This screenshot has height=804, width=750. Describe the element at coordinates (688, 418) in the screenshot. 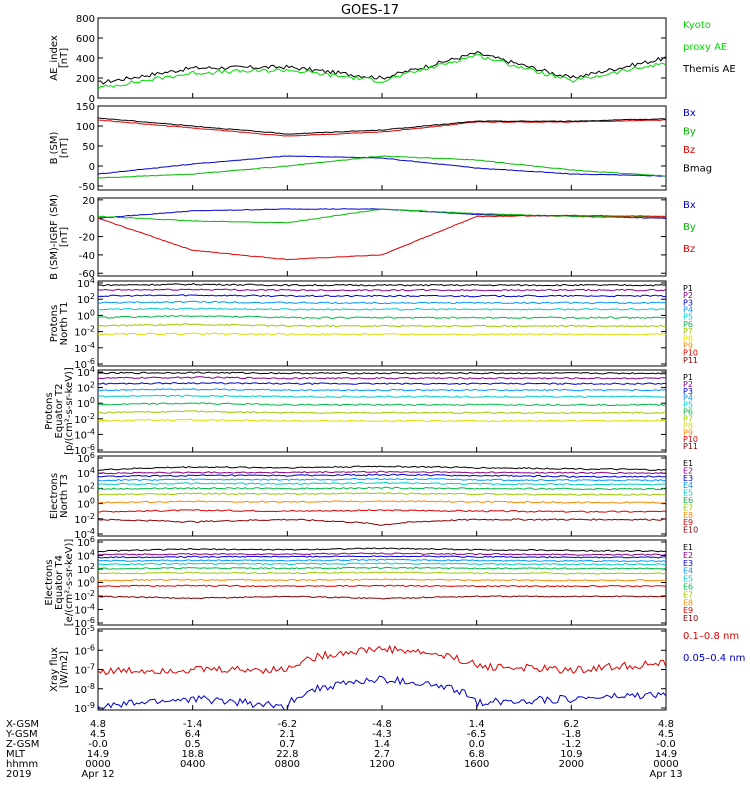

I see `legend-entry: P7` at that location.